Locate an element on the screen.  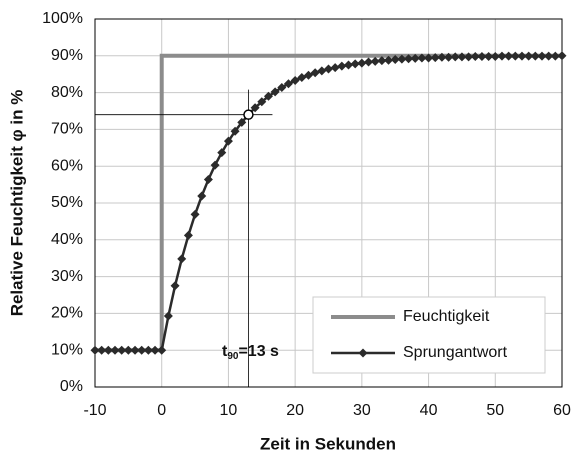
y-tick-label: 70% is located at coordinates (67, 129).